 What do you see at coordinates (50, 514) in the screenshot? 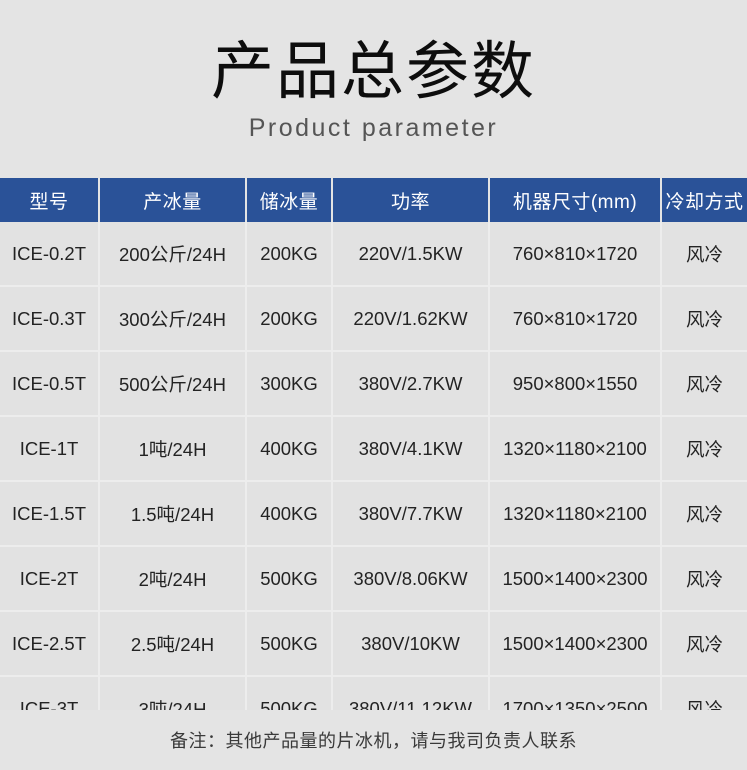
I see `cell-model: ICE-1.5T` at bounding box center [50, 514].